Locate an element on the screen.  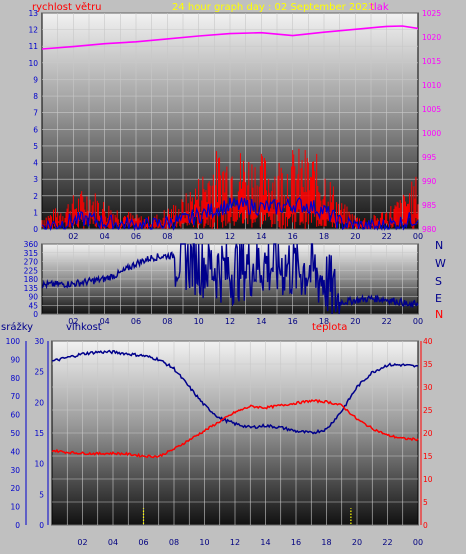
y-tick-label: 1020 is located at coordinates (431, 37).